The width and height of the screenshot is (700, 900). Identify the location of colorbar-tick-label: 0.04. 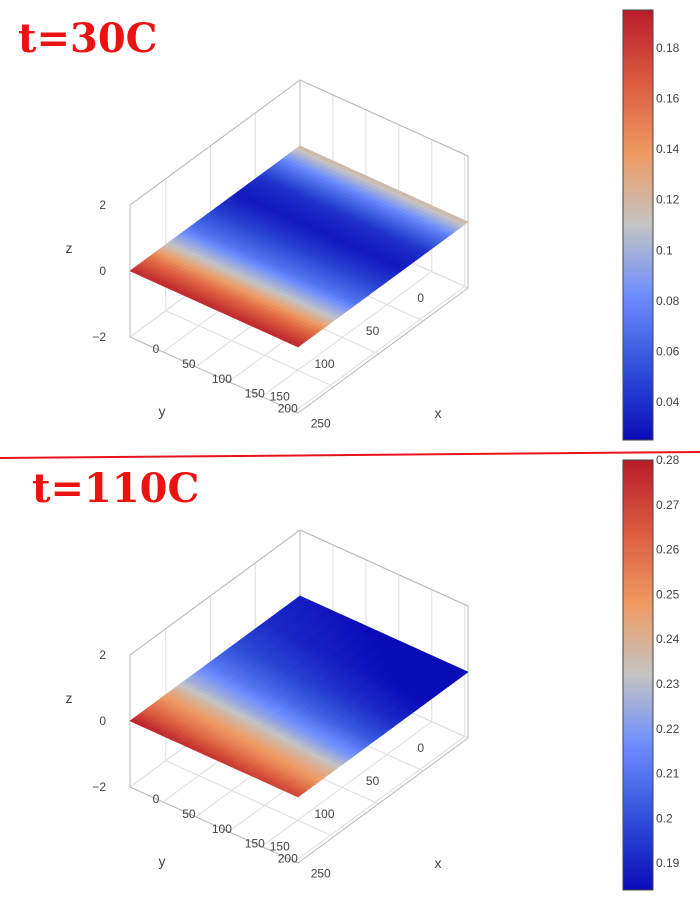
(668, 402).